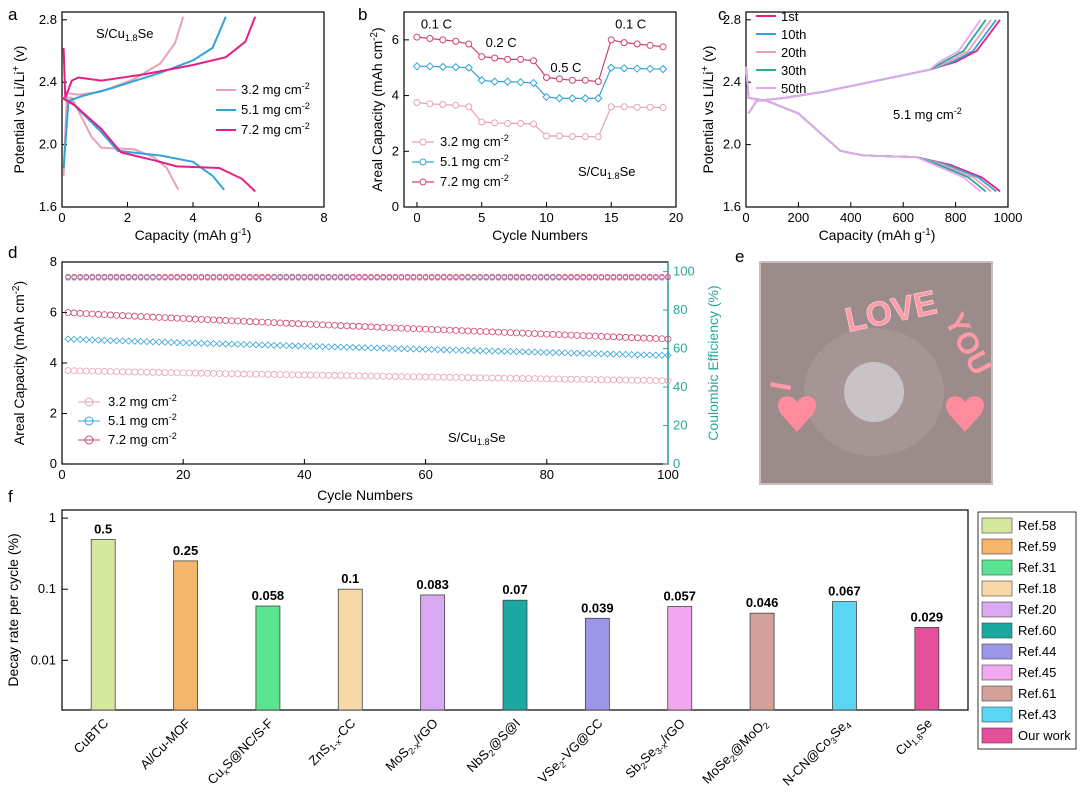  Describe the element at coordinates (48, 206) in the screenshot. I see `panel-a-ytick-label: 1.6` at that location.